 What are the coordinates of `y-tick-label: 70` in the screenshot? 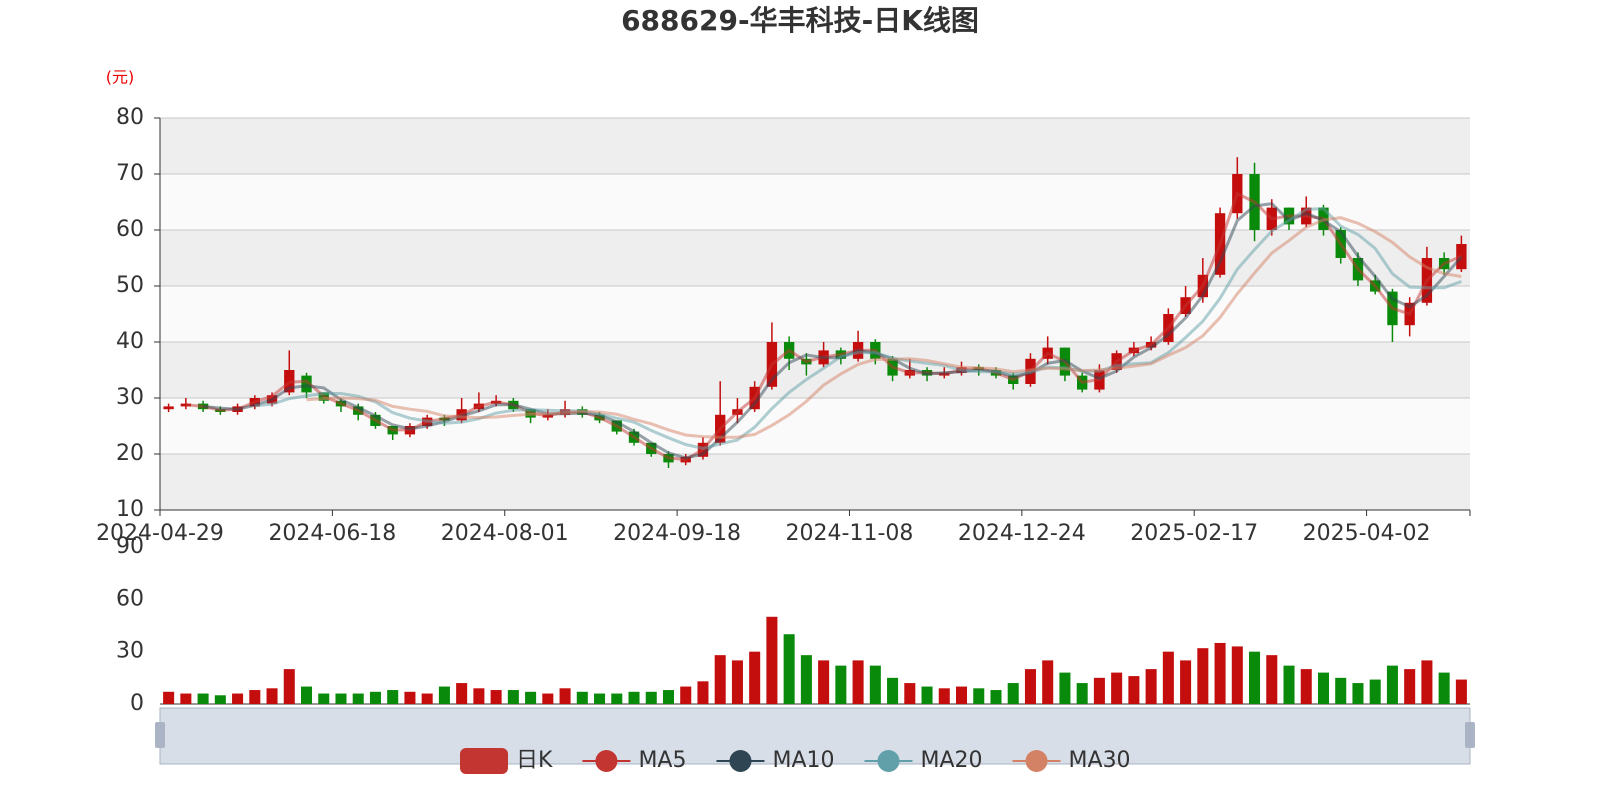 It's located at (130, 173).